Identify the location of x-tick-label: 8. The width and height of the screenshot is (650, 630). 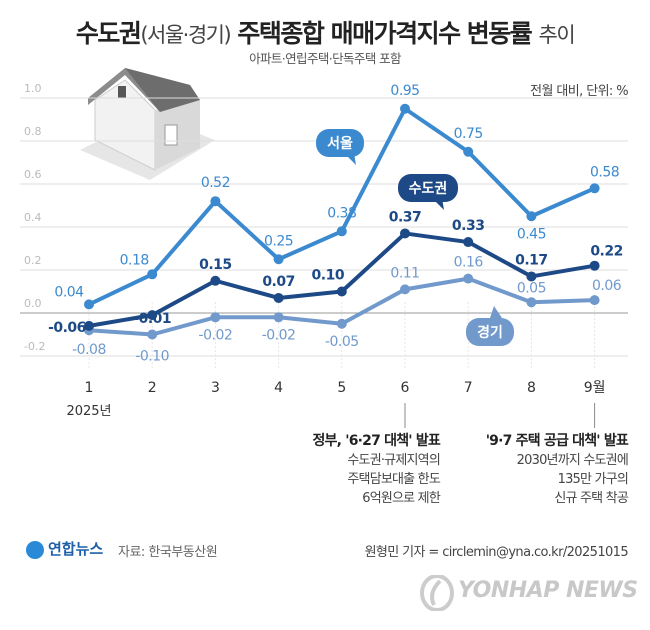
(531, 388).